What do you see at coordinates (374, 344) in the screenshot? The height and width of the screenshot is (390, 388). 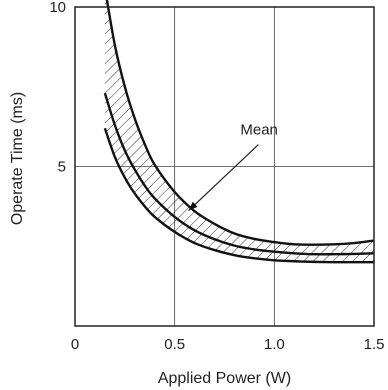 I see `x-tick-label: 1.5` at bounding box center [374, 344].